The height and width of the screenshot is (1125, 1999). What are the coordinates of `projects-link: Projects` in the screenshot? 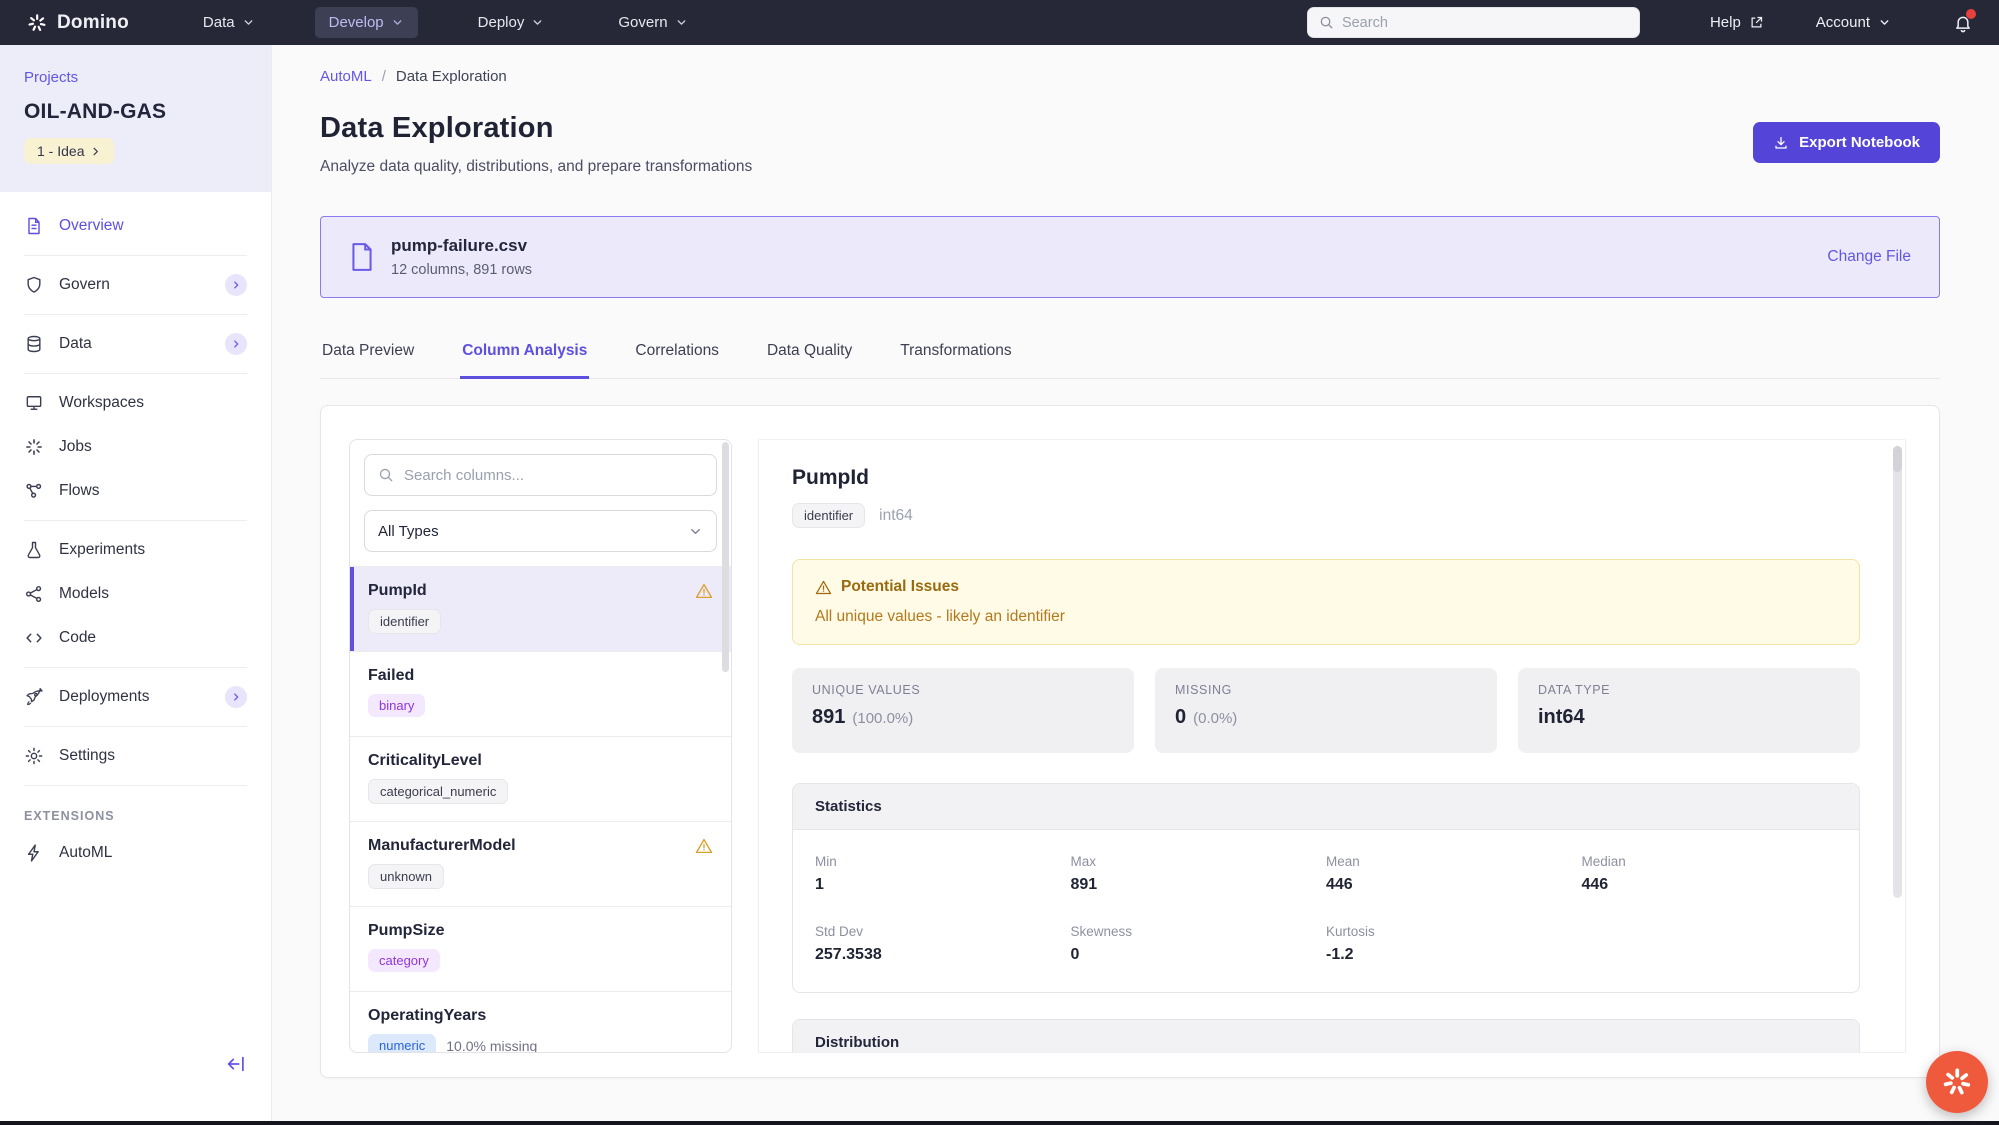 It's located at (51, 77).